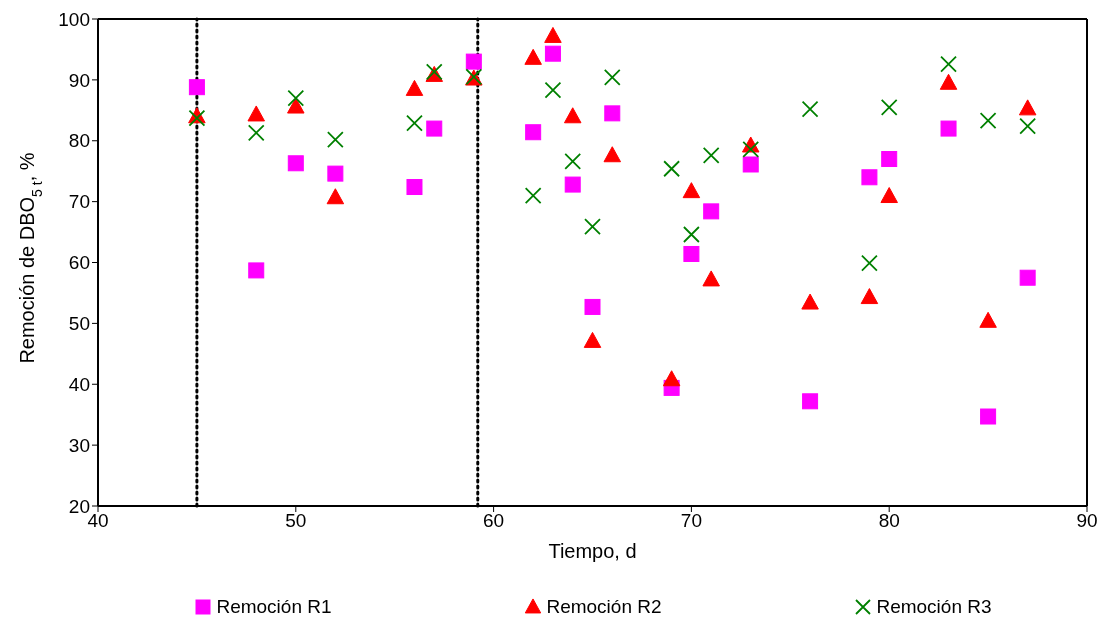 The width and height of the screenshot is (1110, 637). I want to click on x-axis-title: Tiempo, d, so click(592, 551).